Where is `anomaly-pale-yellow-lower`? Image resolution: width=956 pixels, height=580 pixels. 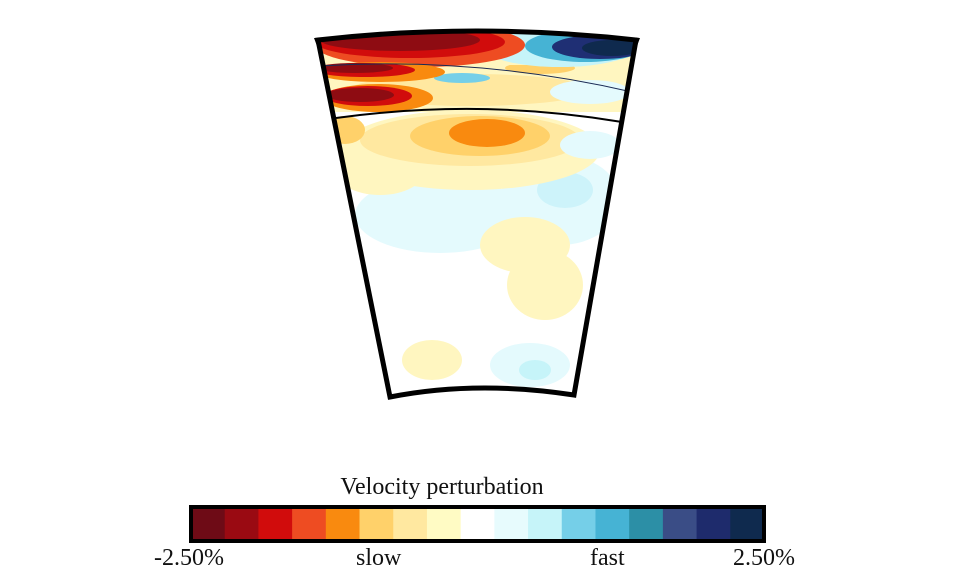
anomaly-pale-yellow-lower is located at coordinates (545, 285).